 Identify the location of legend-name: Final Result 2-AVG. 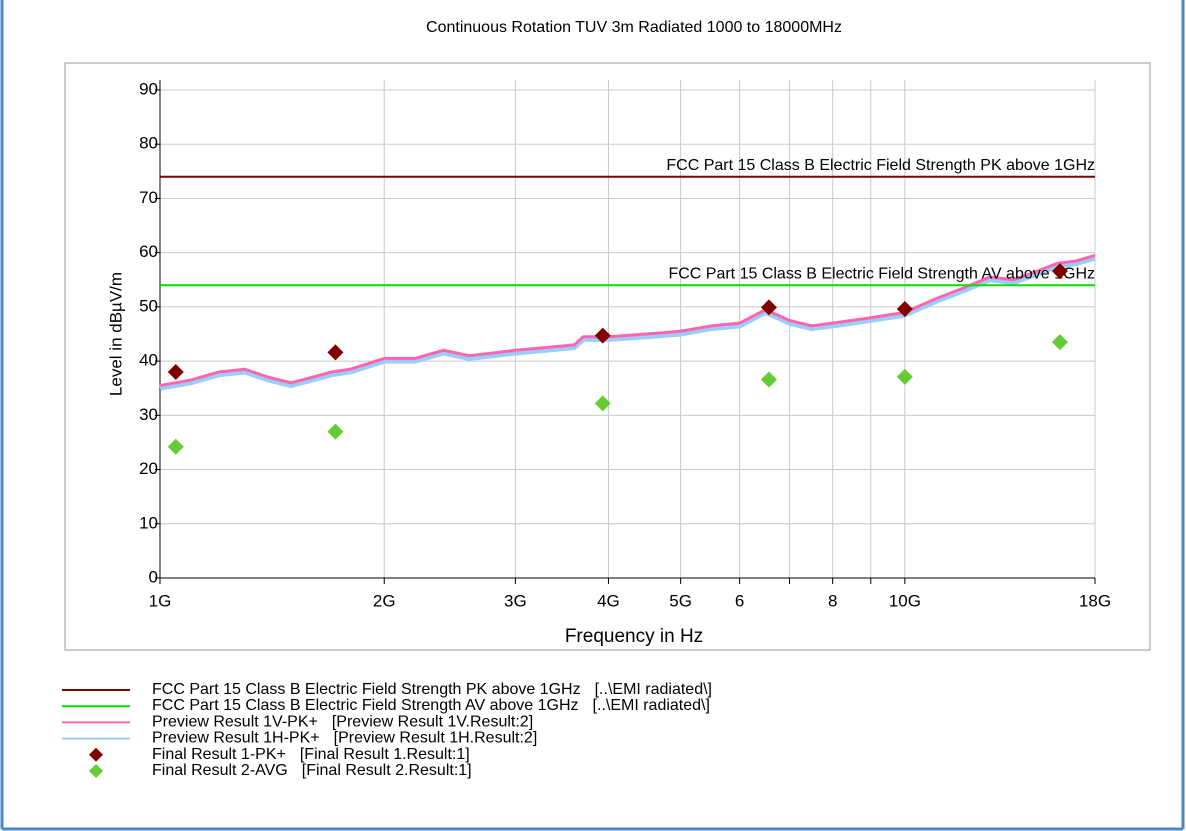
(220, 770).